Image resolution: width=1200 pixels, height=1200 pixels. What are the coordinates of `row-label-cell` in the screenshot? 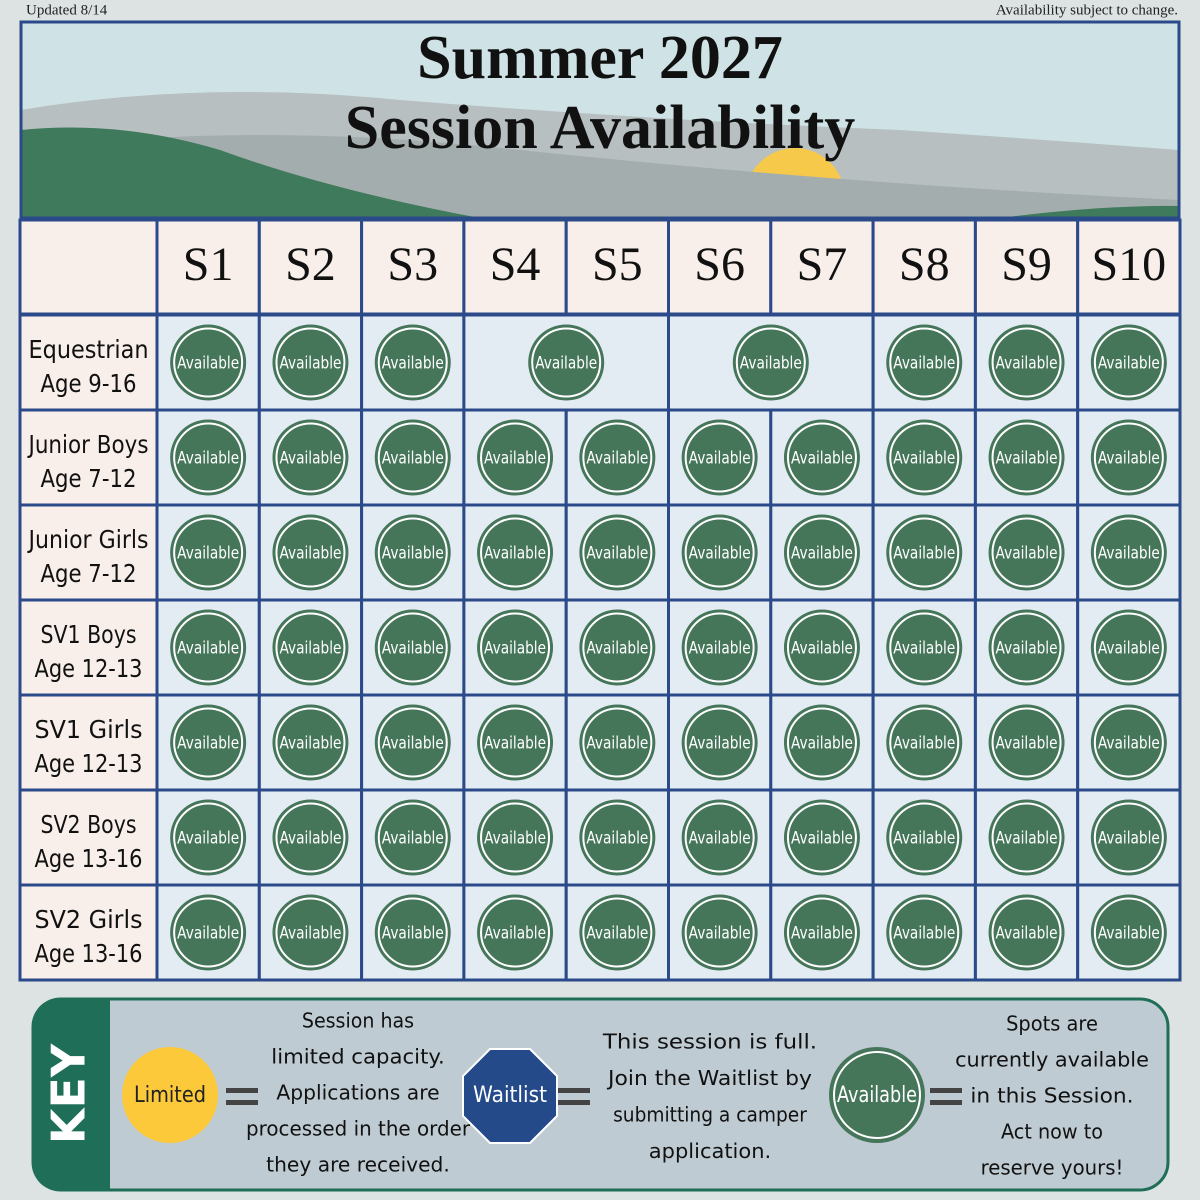 It's located at (88, 647).